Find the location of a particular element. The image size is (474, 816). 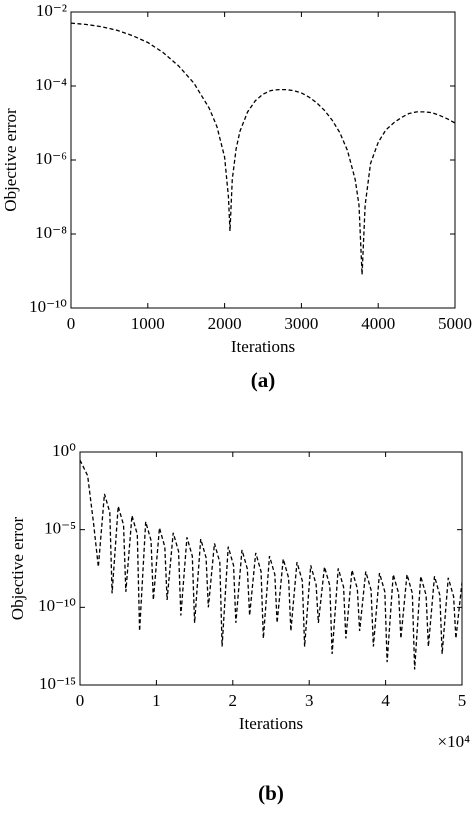

caption: (a) is located at coordinates (263, 380).